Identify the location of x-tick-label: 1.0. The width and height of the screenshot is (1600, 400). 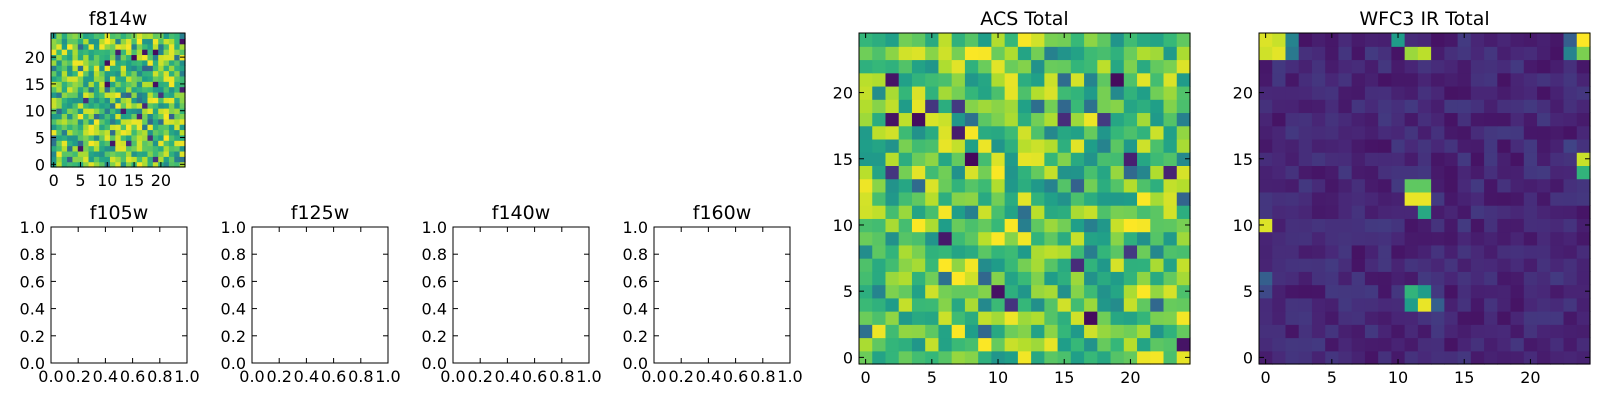
(387, 376).